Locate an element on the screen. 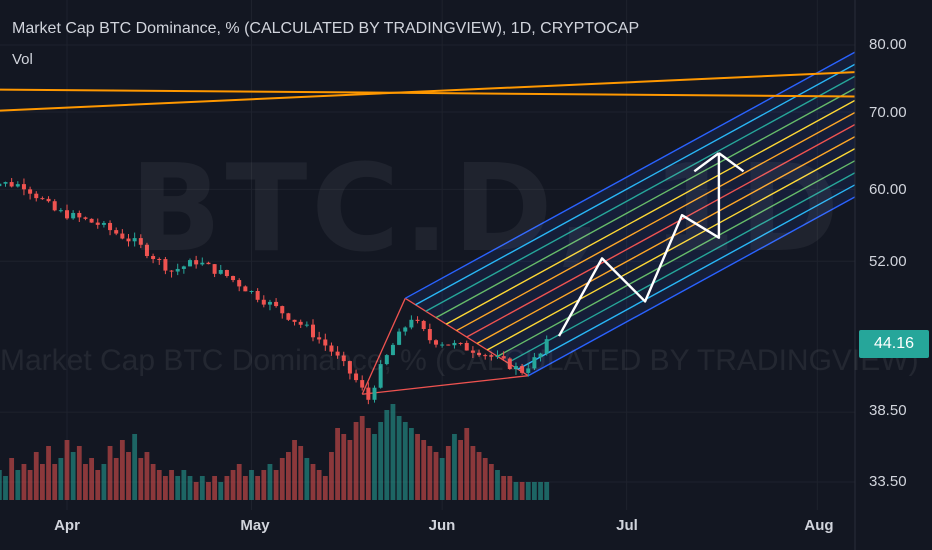  time-tick-aug: Aug is located at coordinates (819, 525).